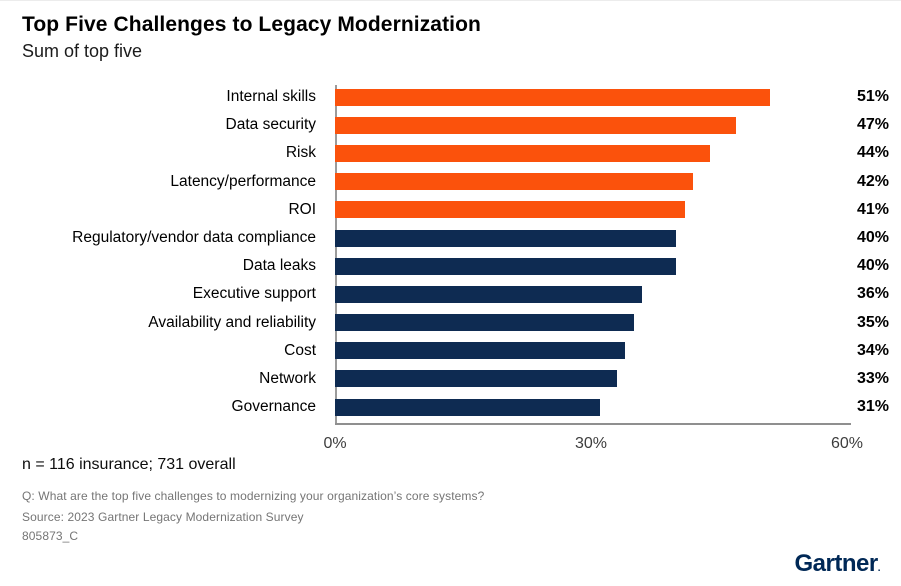  Describe the element at coordinates (243, 181) in the screenshot. I see `category-label: Latency/performance` at that location.